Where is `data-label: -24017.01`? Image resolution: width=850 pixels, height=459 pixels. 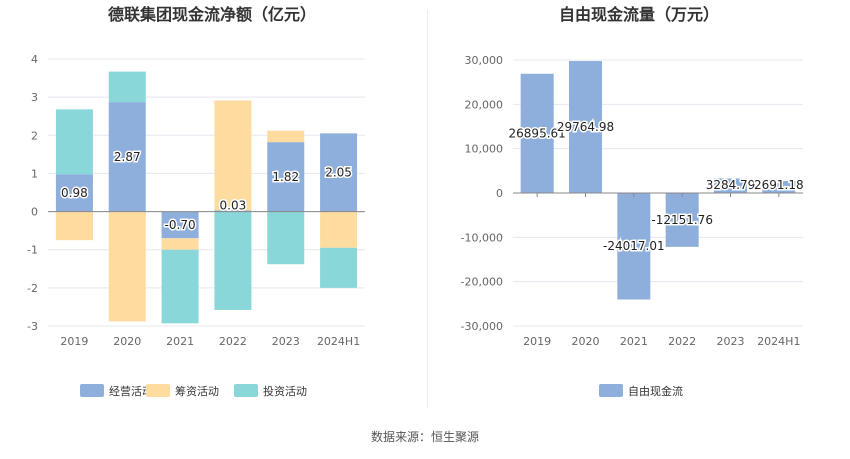 data-label: -24017.01 is located at coordinates (634, 246).